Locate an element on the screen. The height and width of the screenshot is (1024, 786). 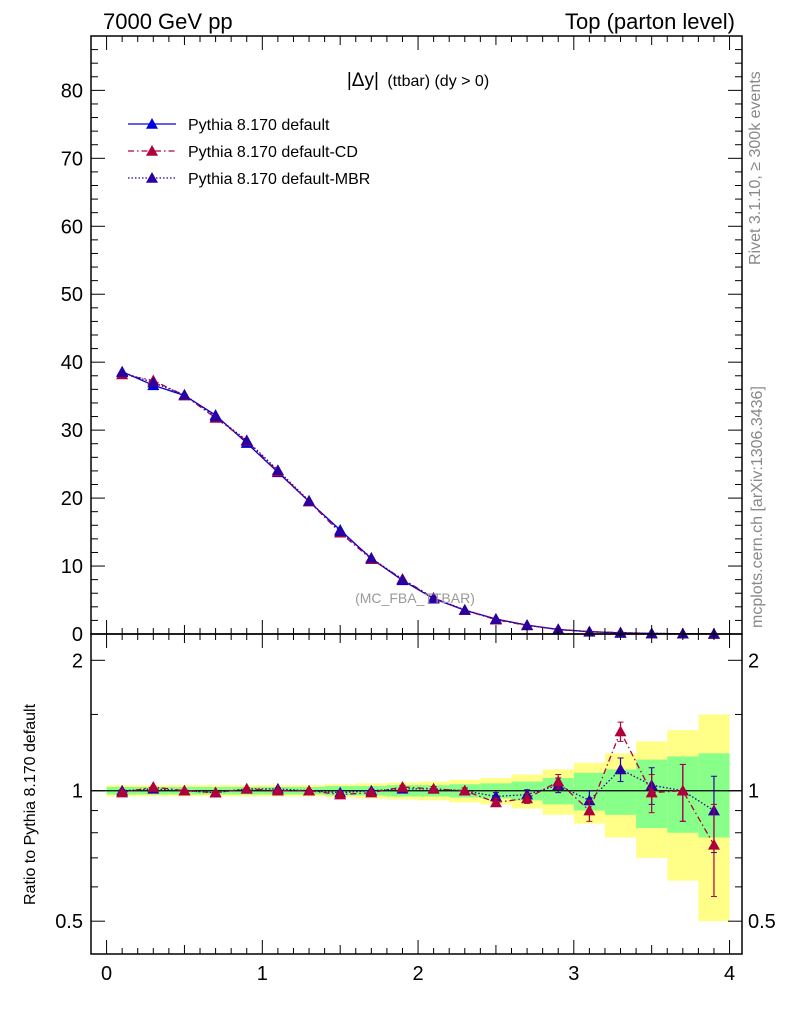
ratio-y-tick-label: 1 is located at coordinates (77, 792).